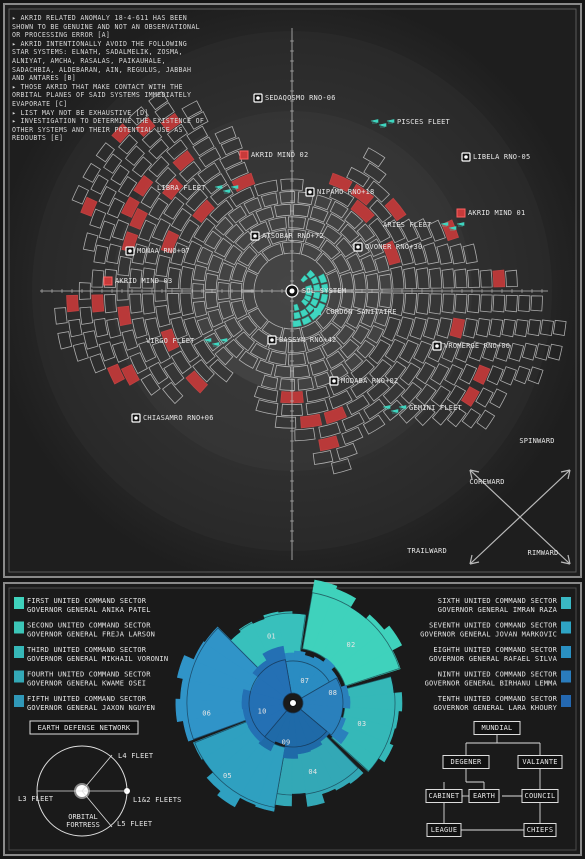 The width and height of the screenshot is (585, 859). I want to click on note: ▸ LIST MAY NOT BE EXHAUSTIVE [D], so click(80, 112).